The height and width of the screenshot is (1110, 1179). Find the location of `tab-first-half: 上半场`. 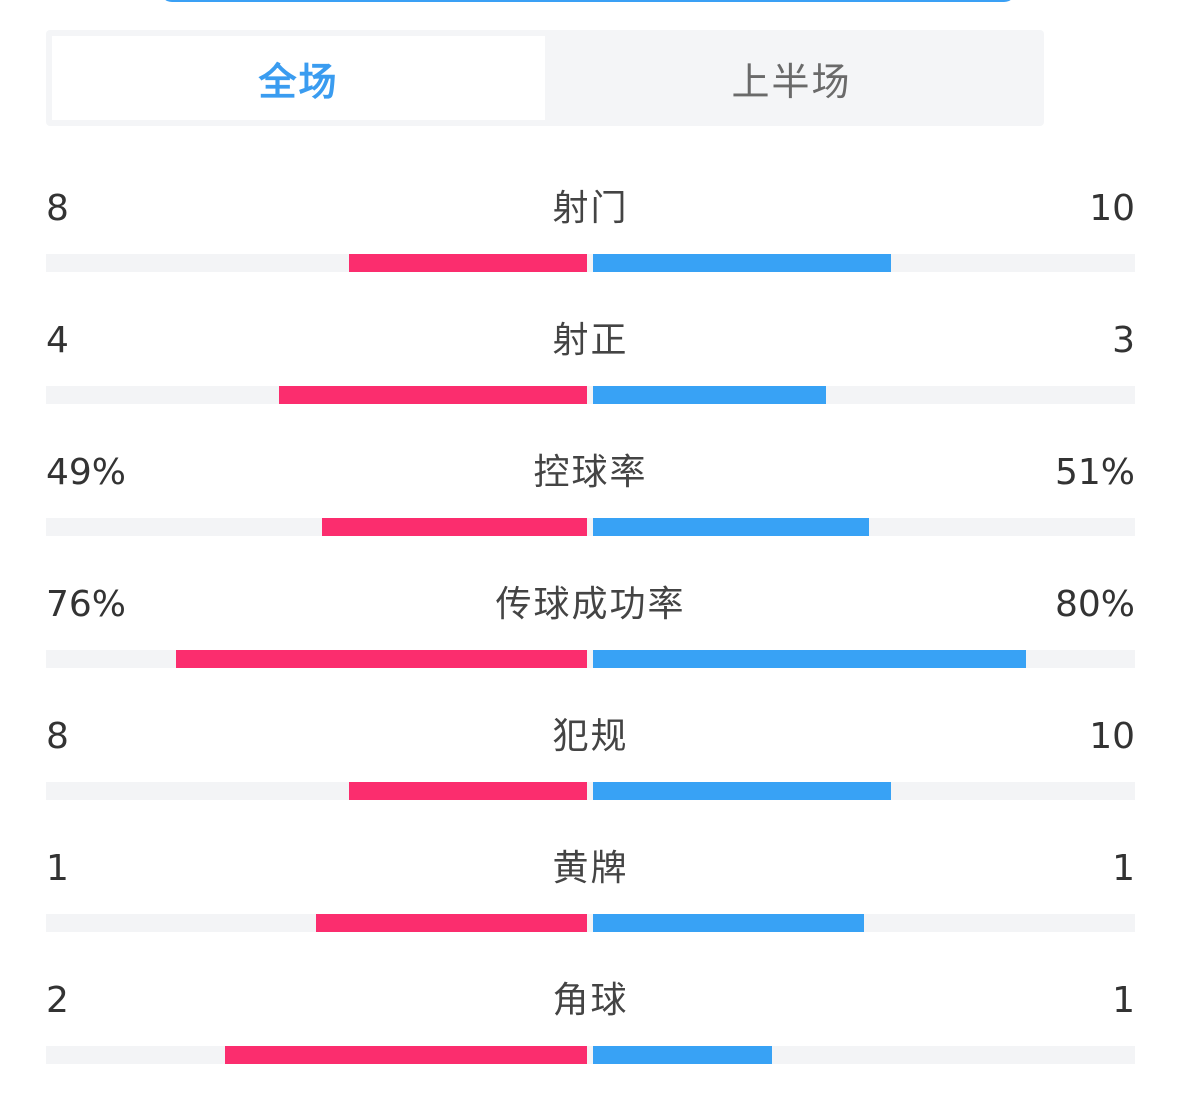

tab-first-half: 上半场 is located at coordinates (791, 81).